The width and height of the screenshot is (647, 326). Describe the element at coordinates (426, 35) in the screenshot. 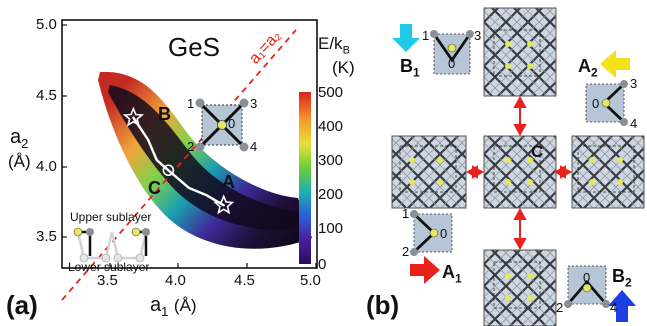

I see `inset-b1-num1: 1` at that location.